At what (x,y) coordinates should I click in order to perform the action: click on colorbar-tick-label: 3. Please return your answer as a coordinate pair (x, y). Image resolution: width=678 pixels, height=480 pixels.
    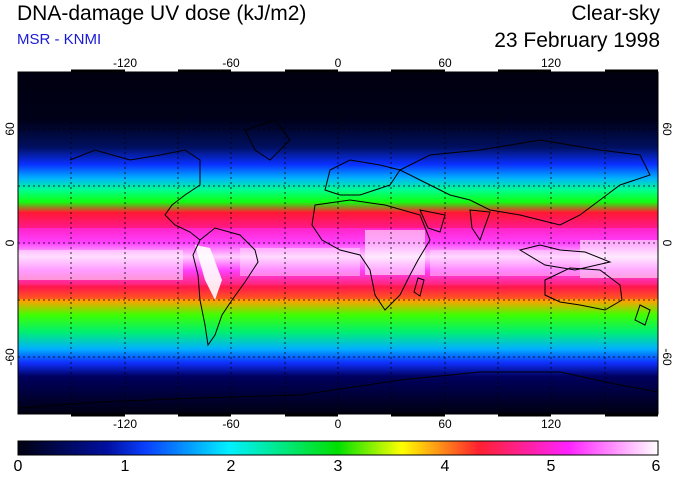
    Looking at the image, I should click on (338, 466).